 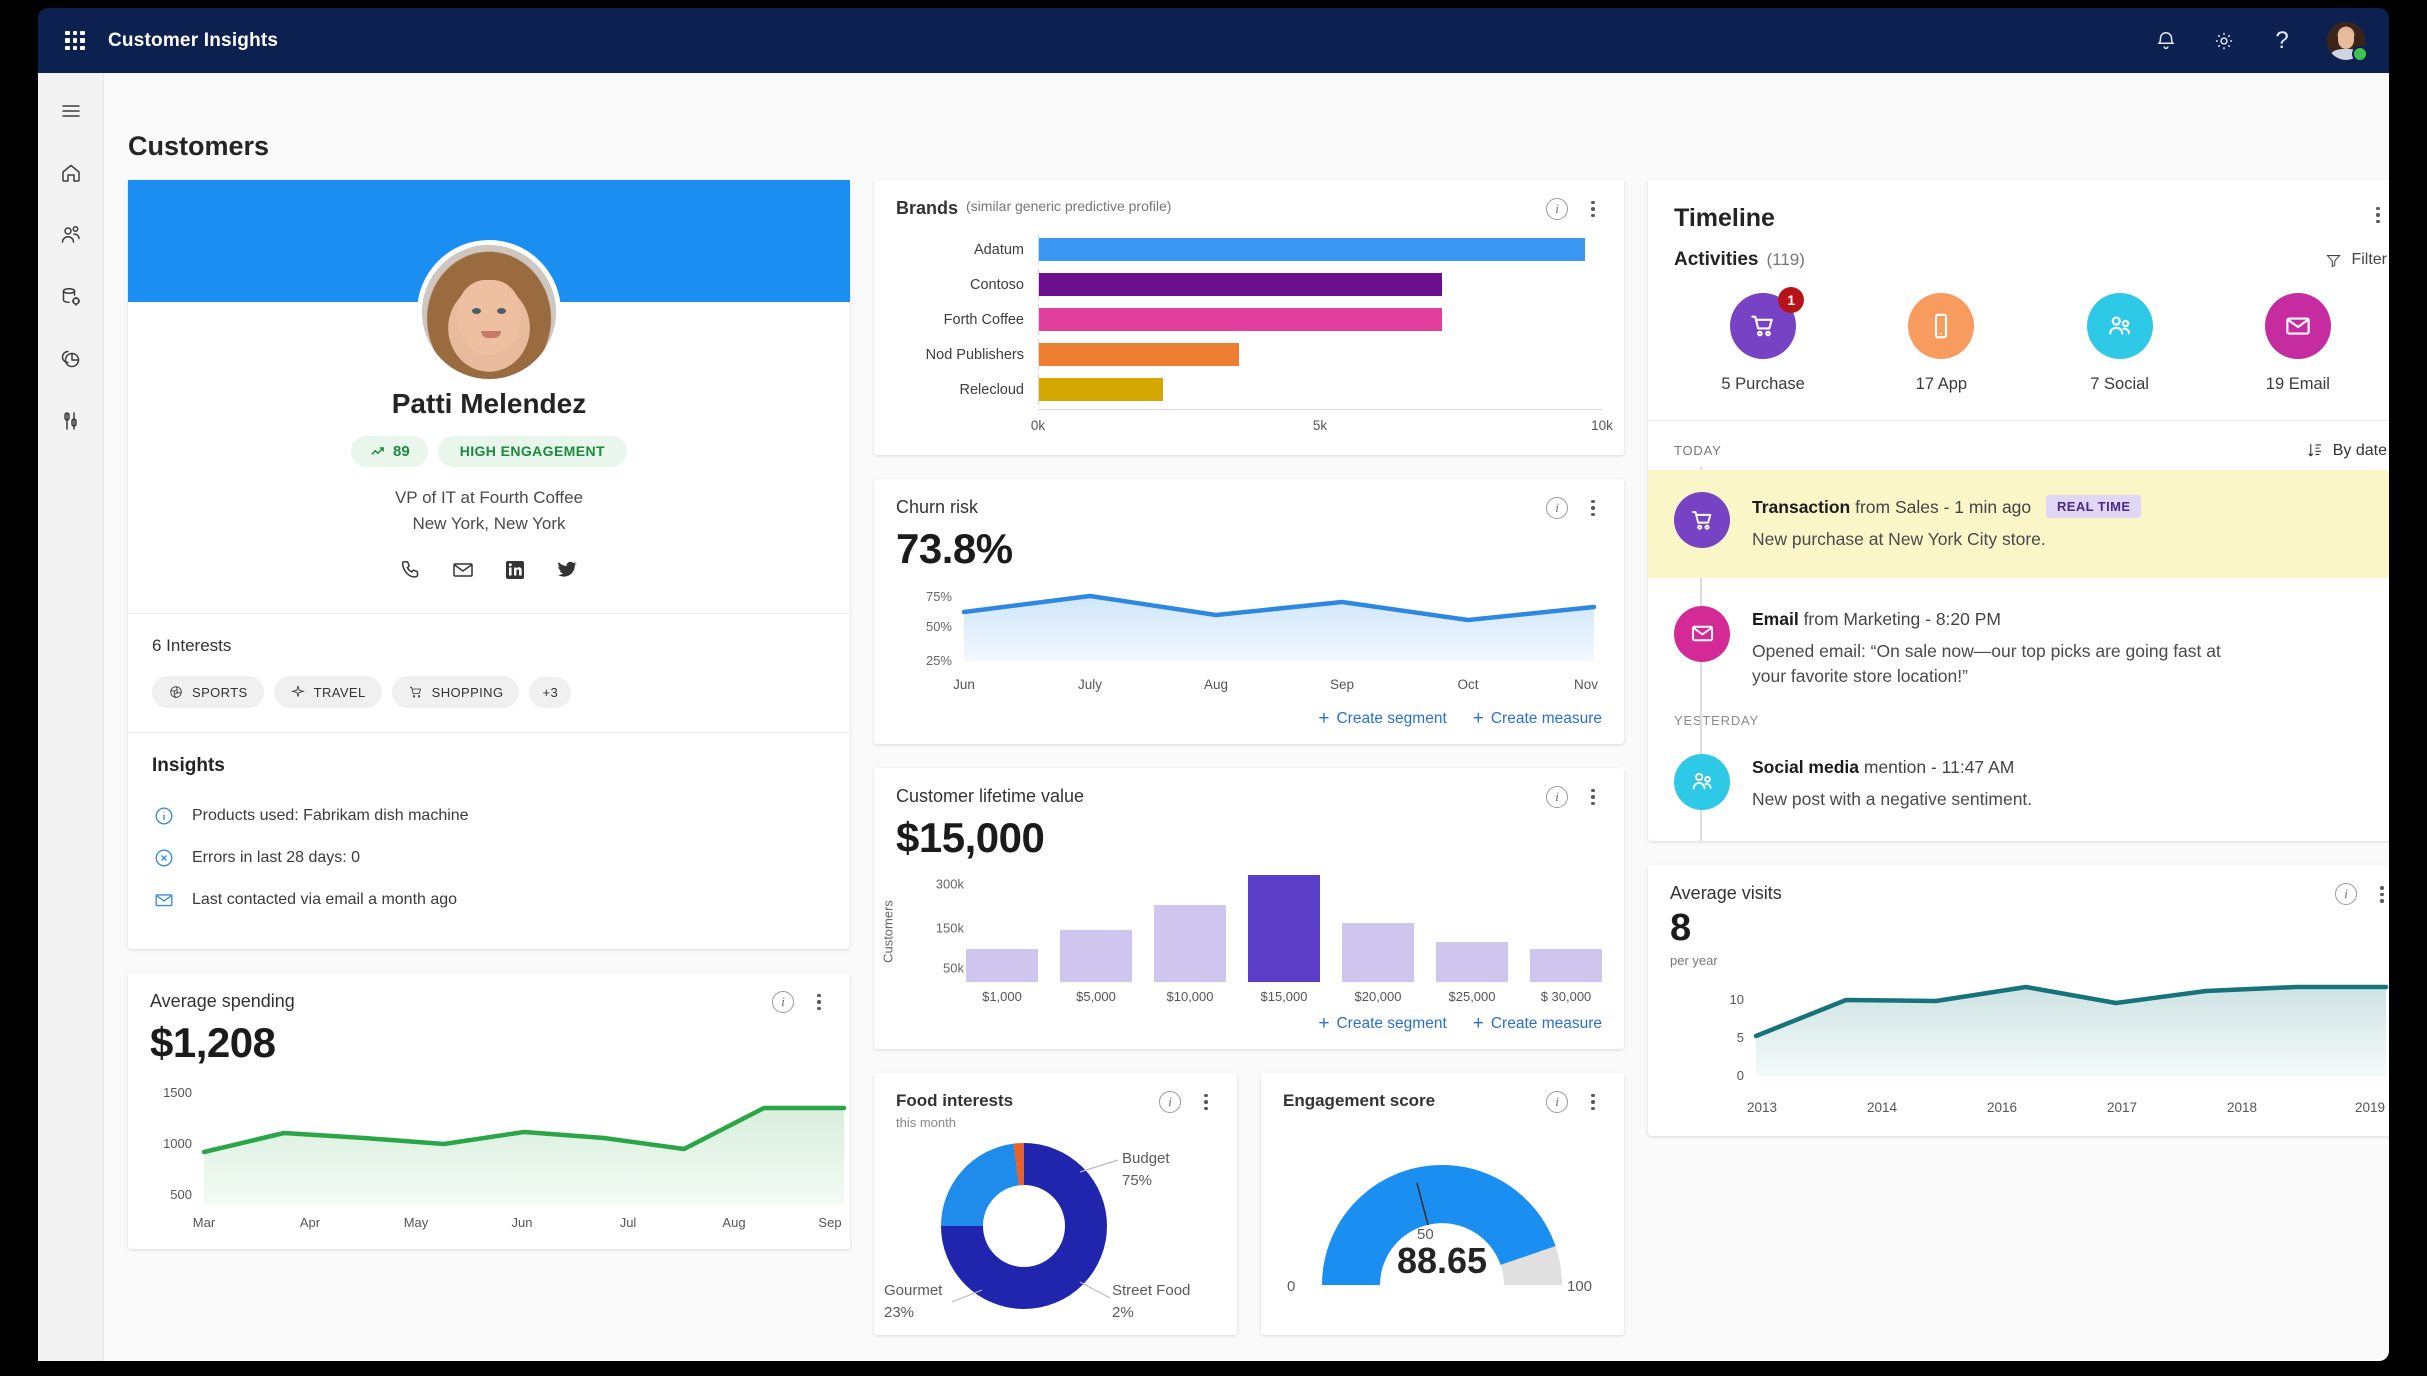 What do you see at coordinates (1249, 788) in the screenshot?
I see `card-header: Customer lifetime value i` at bounding box center [1249, 788].